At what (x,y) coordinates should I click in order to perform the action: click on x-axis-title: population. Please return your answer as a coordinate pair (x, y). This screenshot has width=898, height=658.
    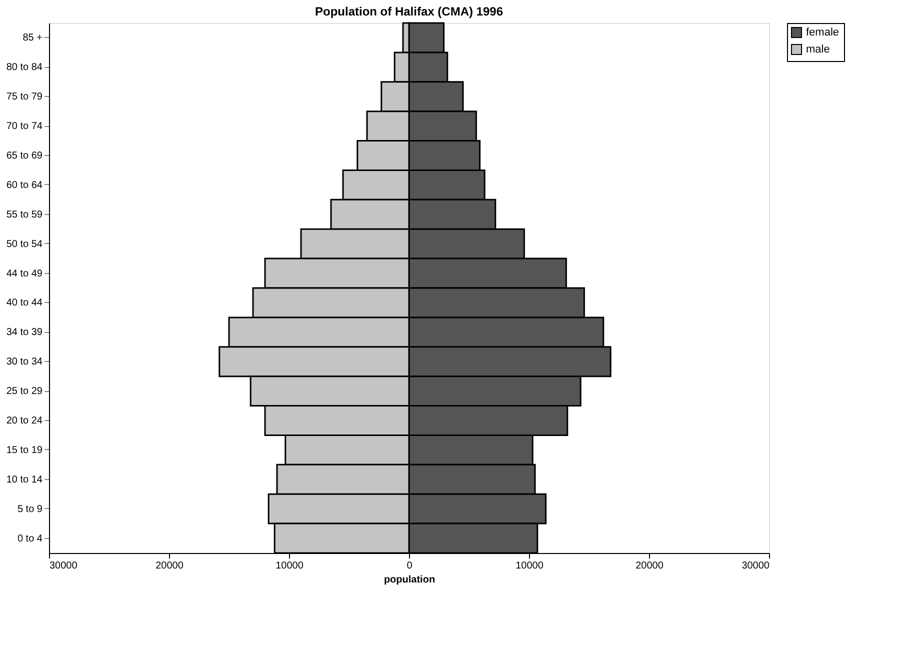
    Looking at the image, I should click on (410, 580).